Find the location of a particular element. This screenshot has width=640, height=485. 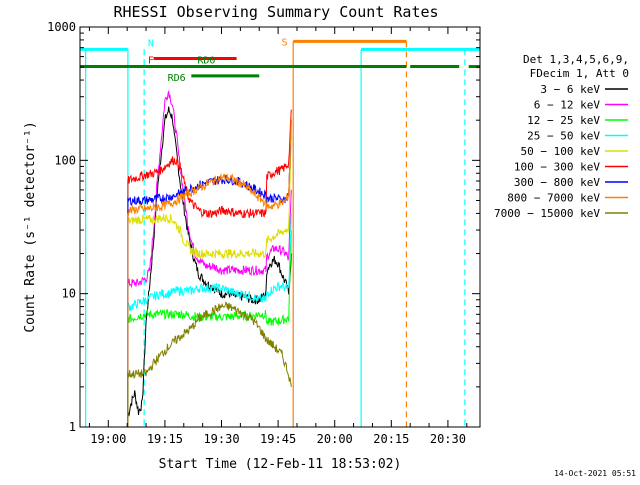

x-tick-label: 19:45 is located at coordinates (278, 439).